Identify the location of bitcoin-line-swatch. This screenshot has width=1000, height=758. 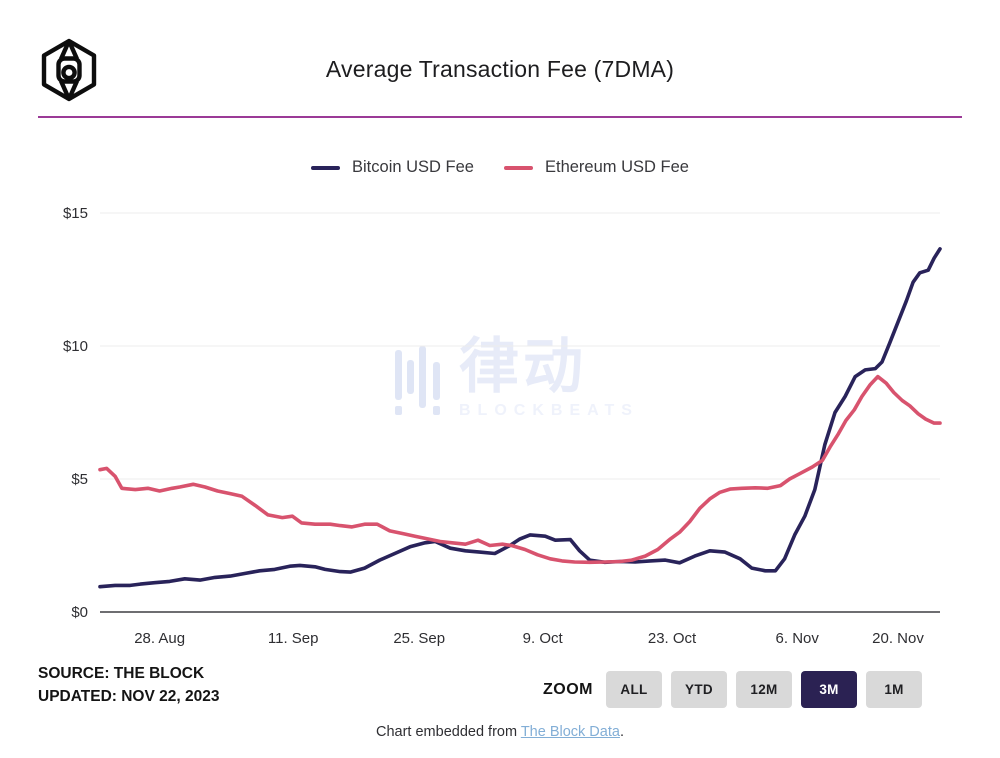
(326, 167).